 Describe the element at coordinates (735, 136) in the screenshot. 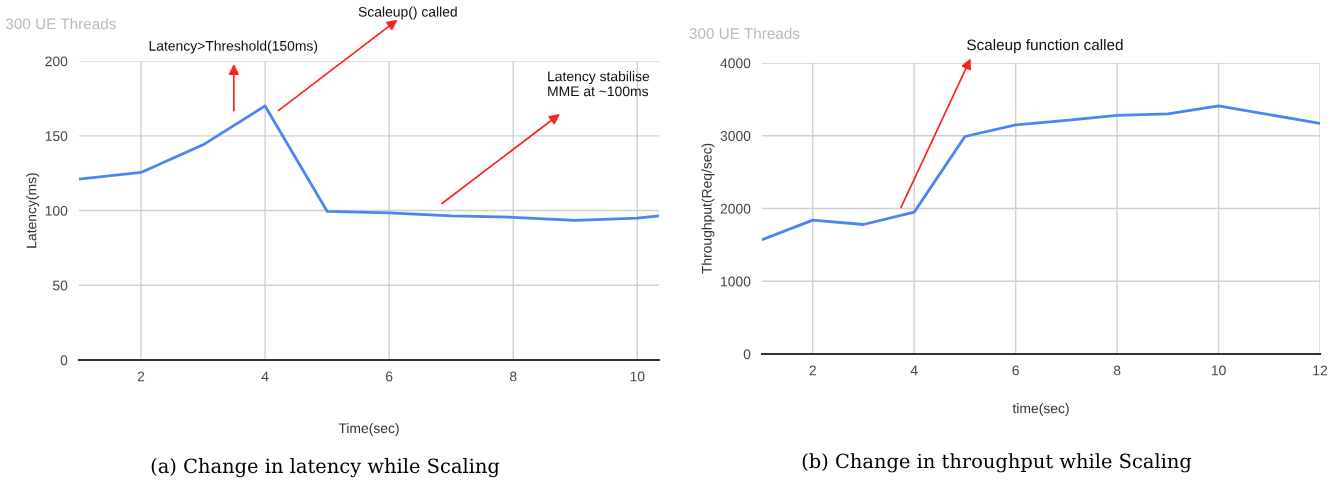

I see `y-tick-label: 3000` at that location.